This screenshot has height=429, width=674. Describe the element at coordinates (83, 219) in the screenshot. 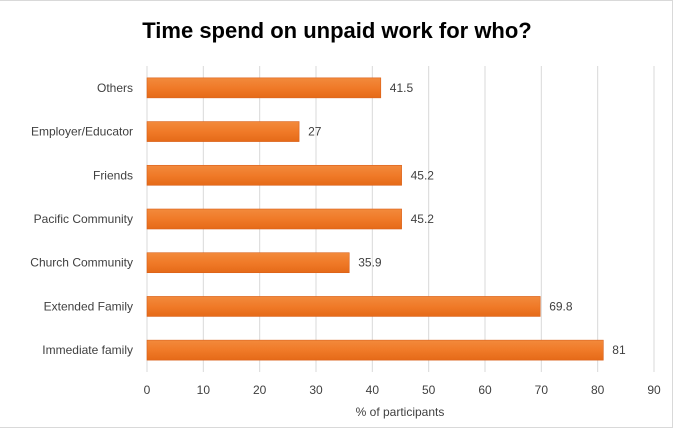

I see `category-label: Pacific Community` at that location.